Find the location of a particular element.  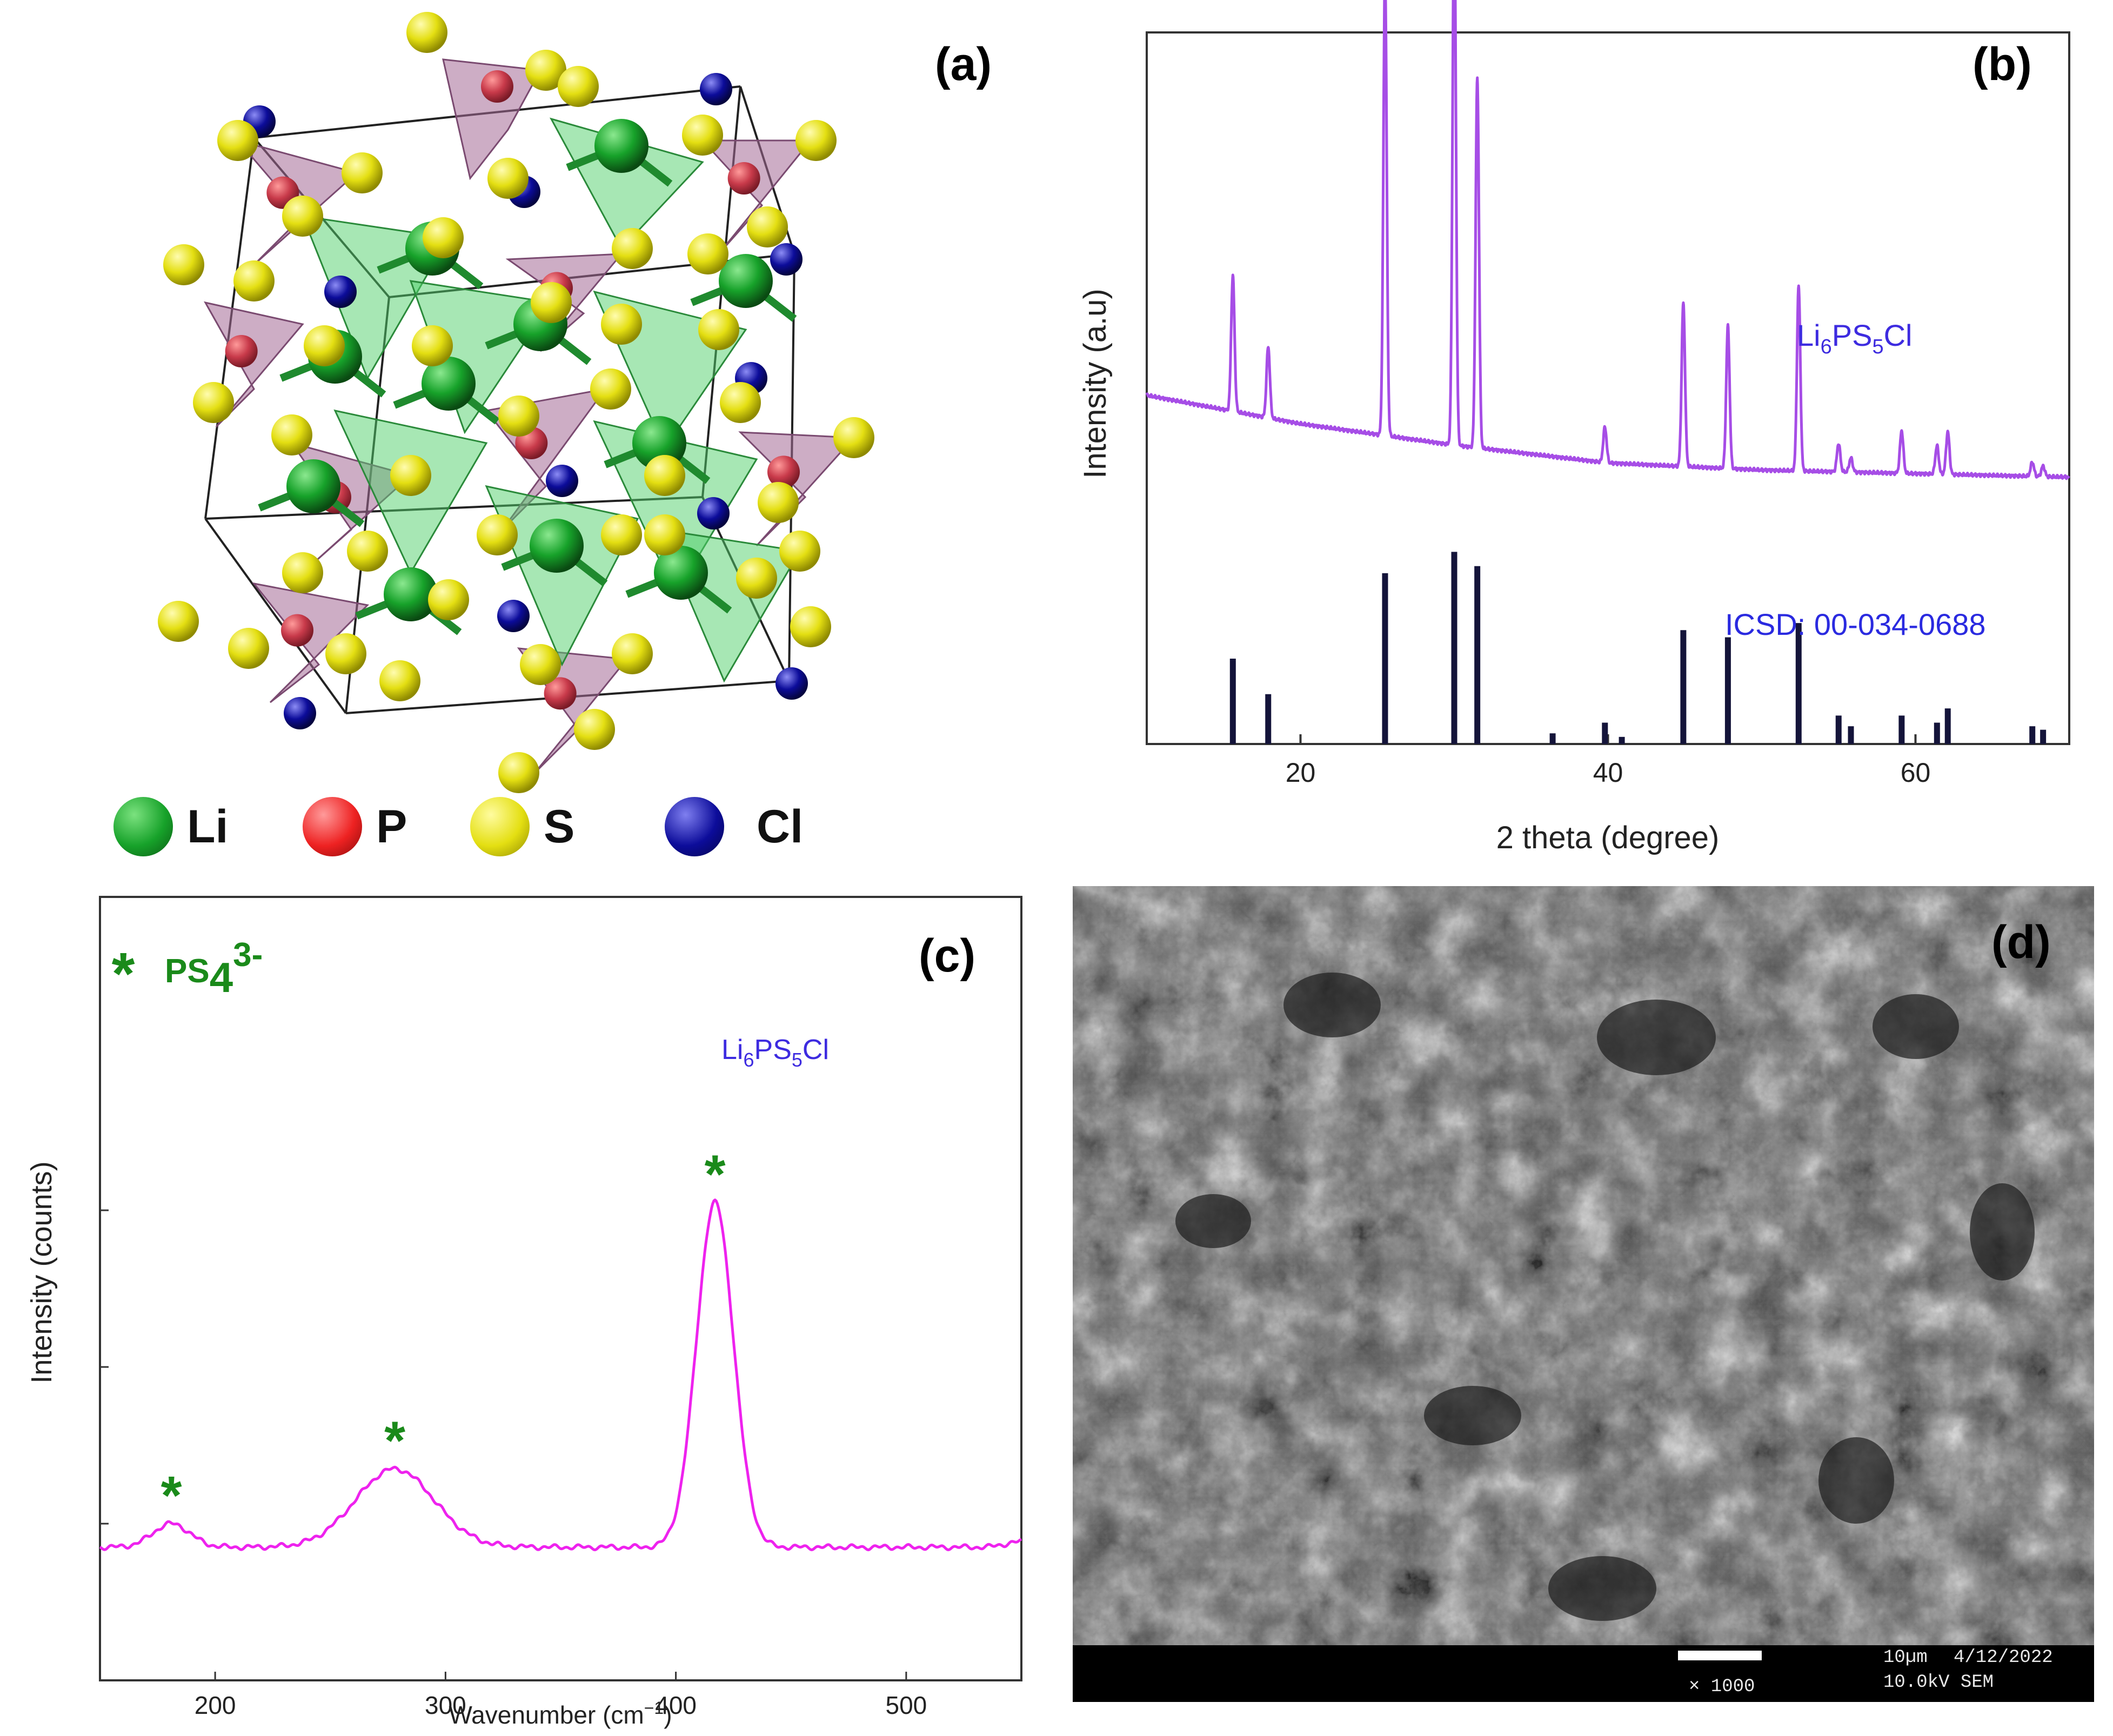

raman-label-cl: Cl is located at coordinates (816, 1049).